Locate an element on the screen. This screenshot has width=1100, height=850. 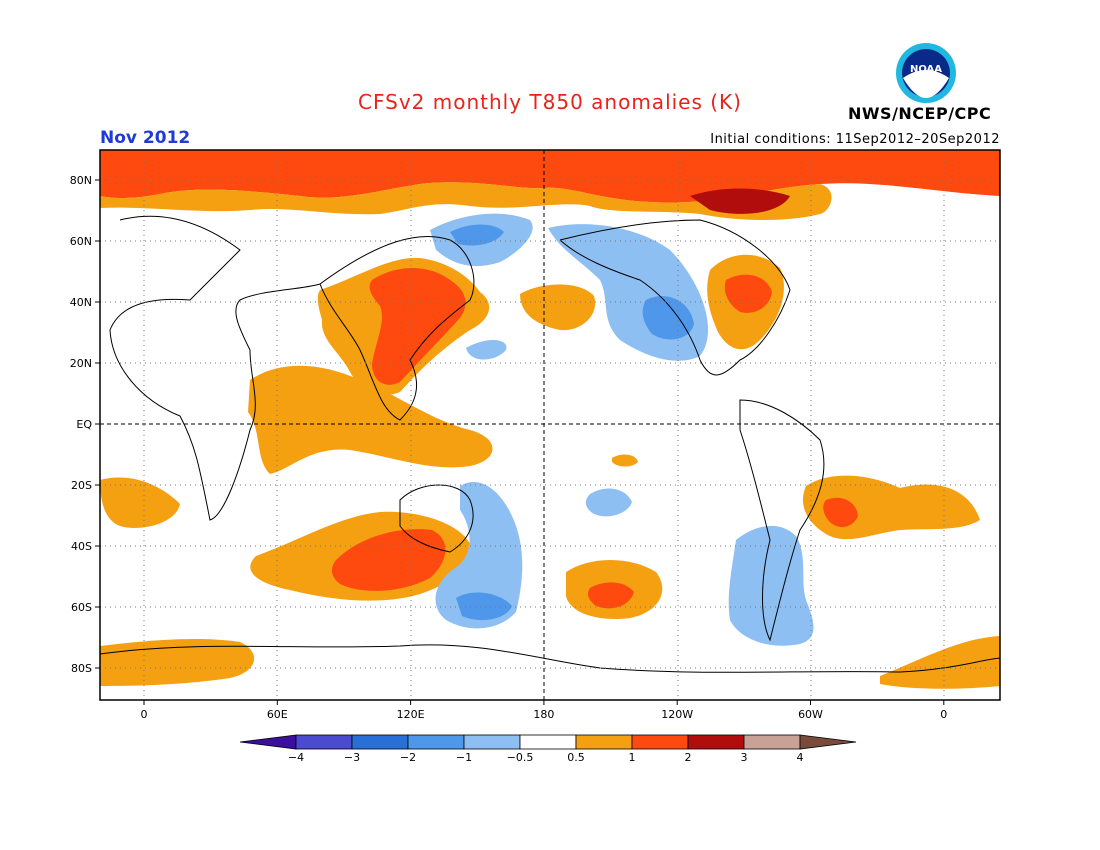
agency-label: NWS/NCEP/CPC is located at coordinates (920, 113).